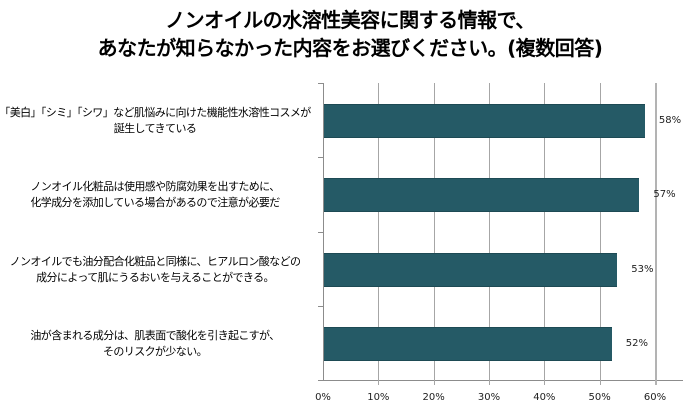 The image size is (700, 412). Describe the element at coordinates (155, 351) in the screenshot. I see `category-label-line: そのリスクが少ない。` at that location.